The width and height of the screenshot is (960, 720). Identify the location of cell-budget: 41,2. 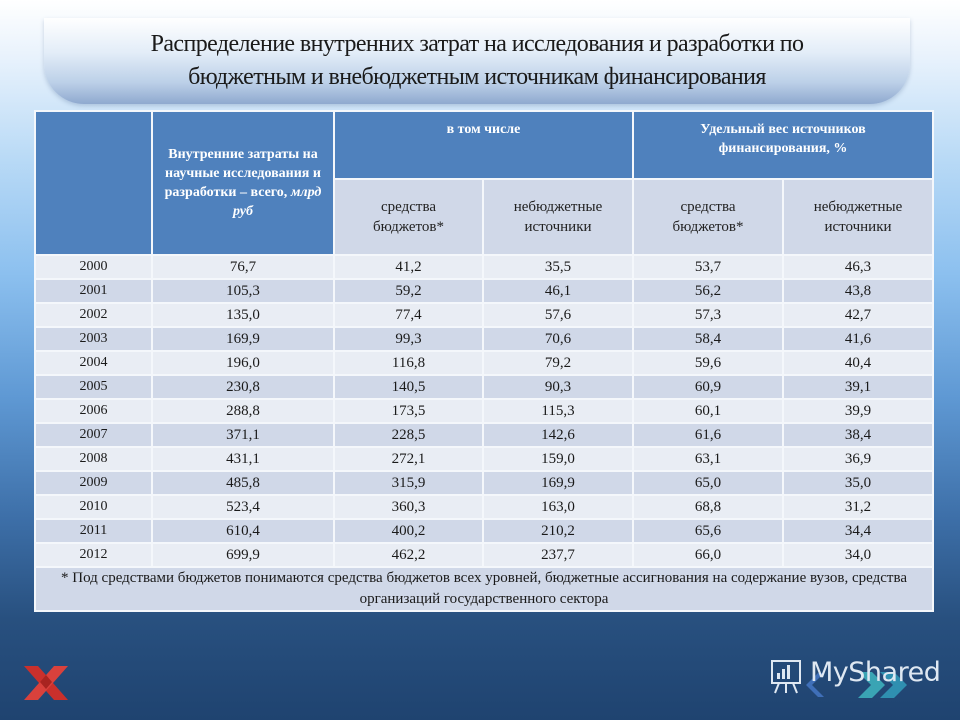
(408, 267).